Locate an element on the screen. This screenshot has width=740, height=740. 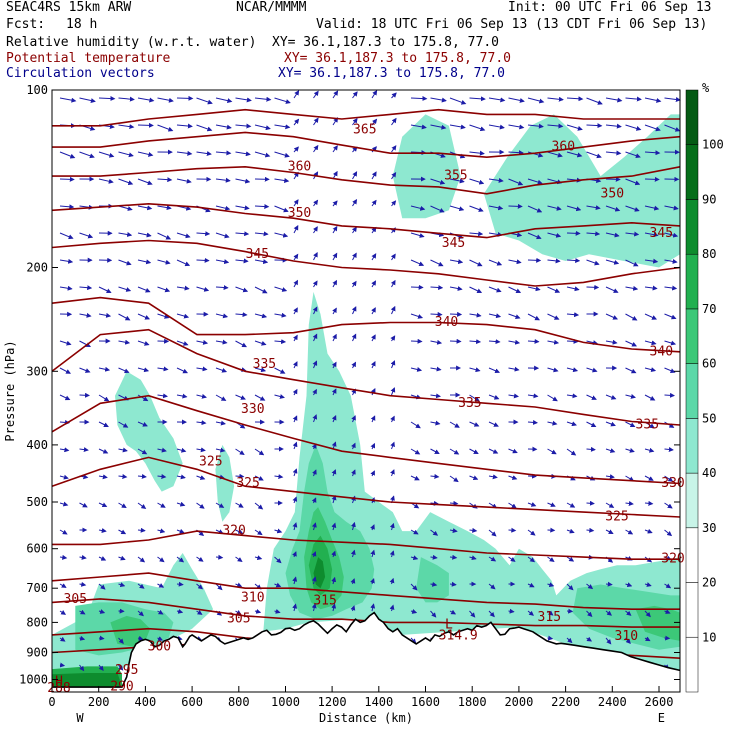
x-tick-label: 600 is located at coordinates (192, 702).